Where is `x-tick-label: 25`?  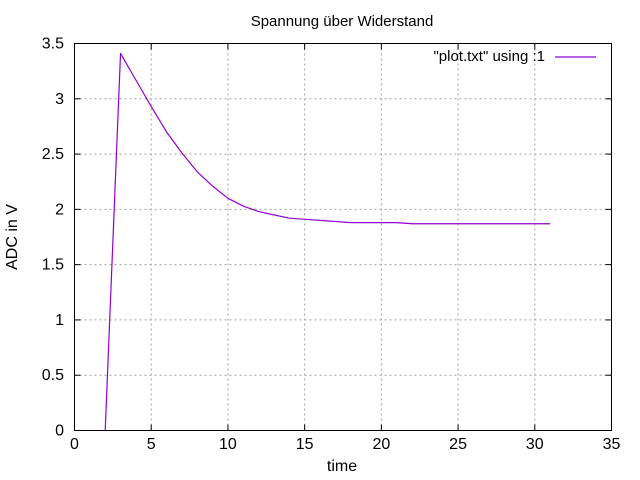 x-tick-label: 25 is located at coordinates (458, 444).